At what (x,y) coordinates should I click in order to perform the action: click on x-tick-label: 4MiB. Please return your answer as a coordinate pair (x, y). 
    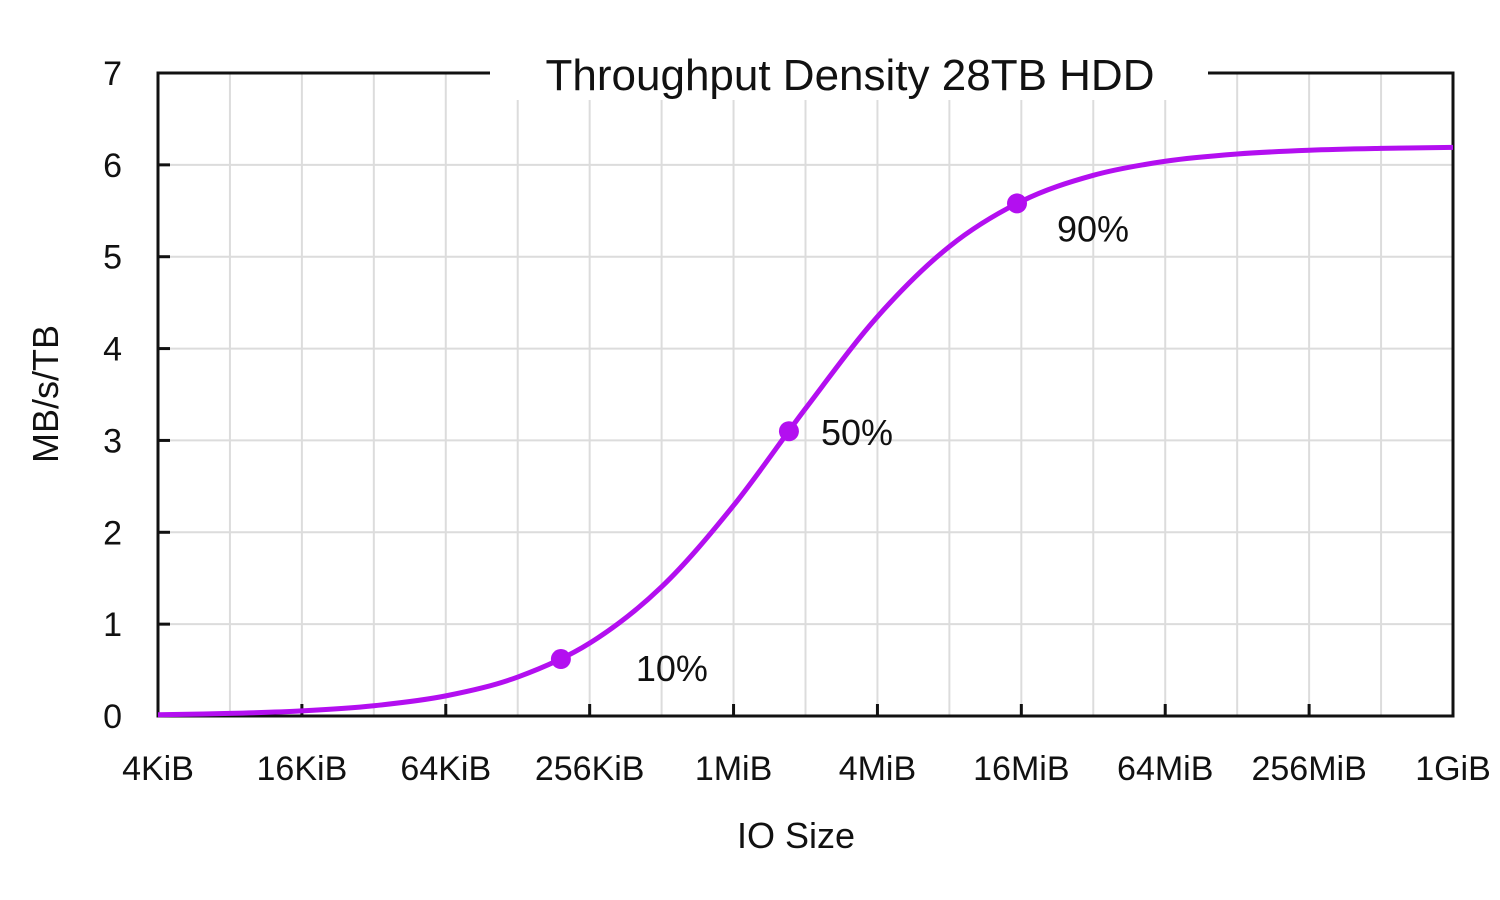
    Looking at the image, I should click on (877, 769).